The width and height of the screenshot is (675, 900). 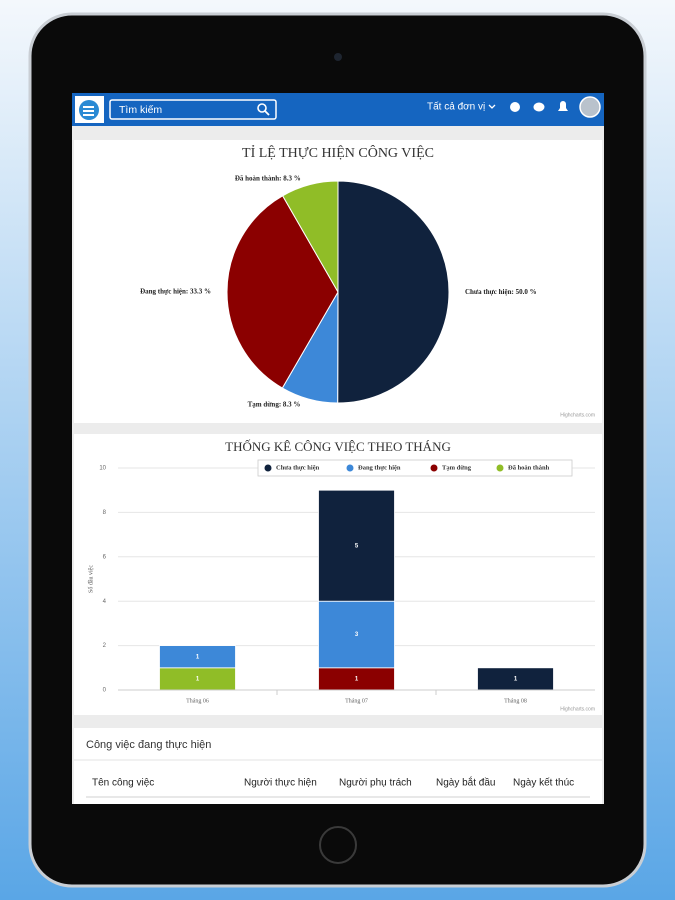 What do you see at coordinates (268, 179) in the screenshot?
I see `pie-label: Đã hoàn thành: 8.3 %` at bounding box center [268, 179].